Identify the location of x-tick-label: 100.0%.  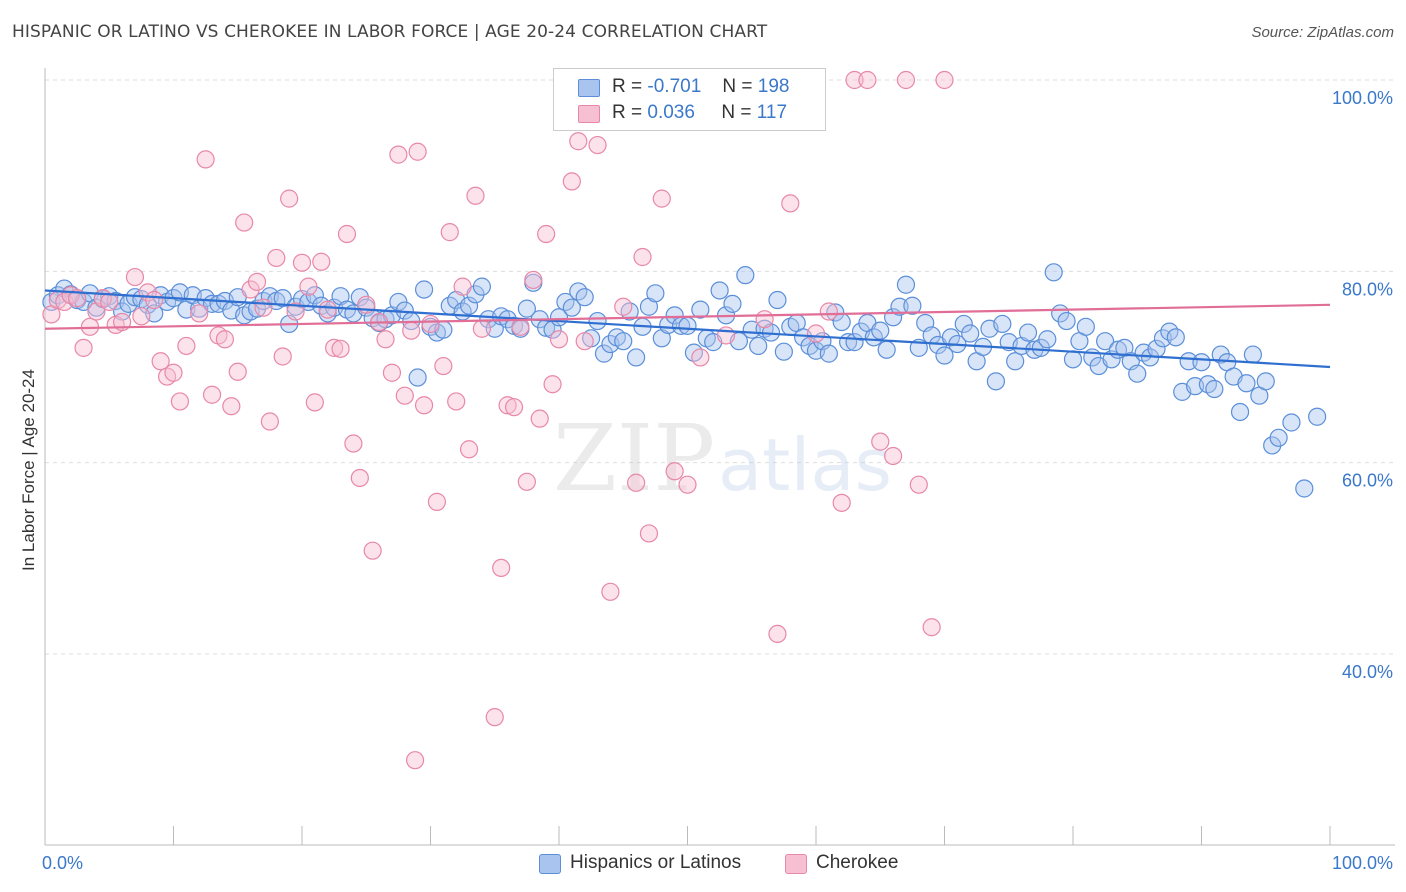
(1362, 863).